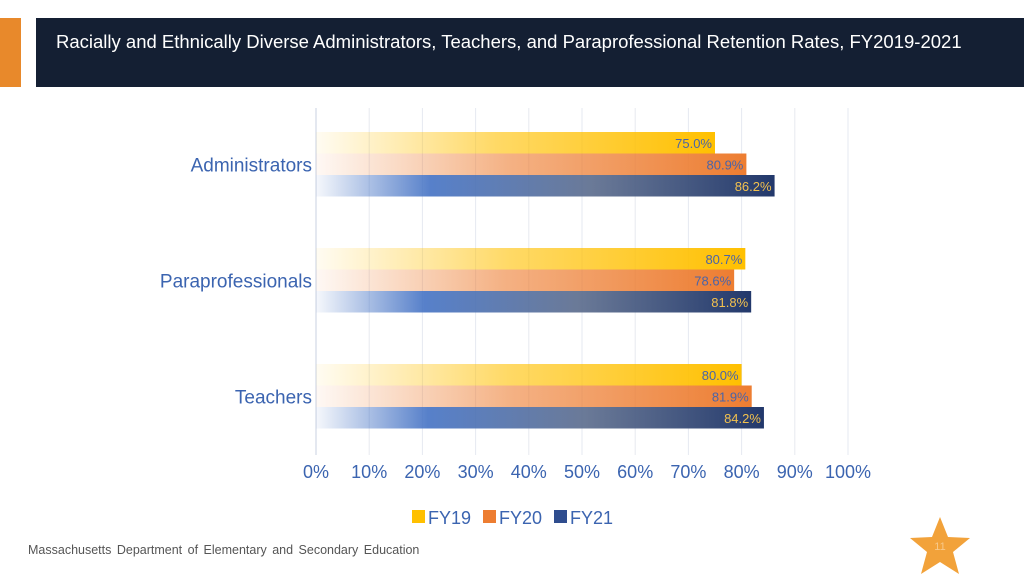 The width and height of the screenshot is (1024, 577). What do you see at coordinates (591, 518) in the screenshot?
I see `legend-label-fy21: FY21` at bounding box center [591, 518].